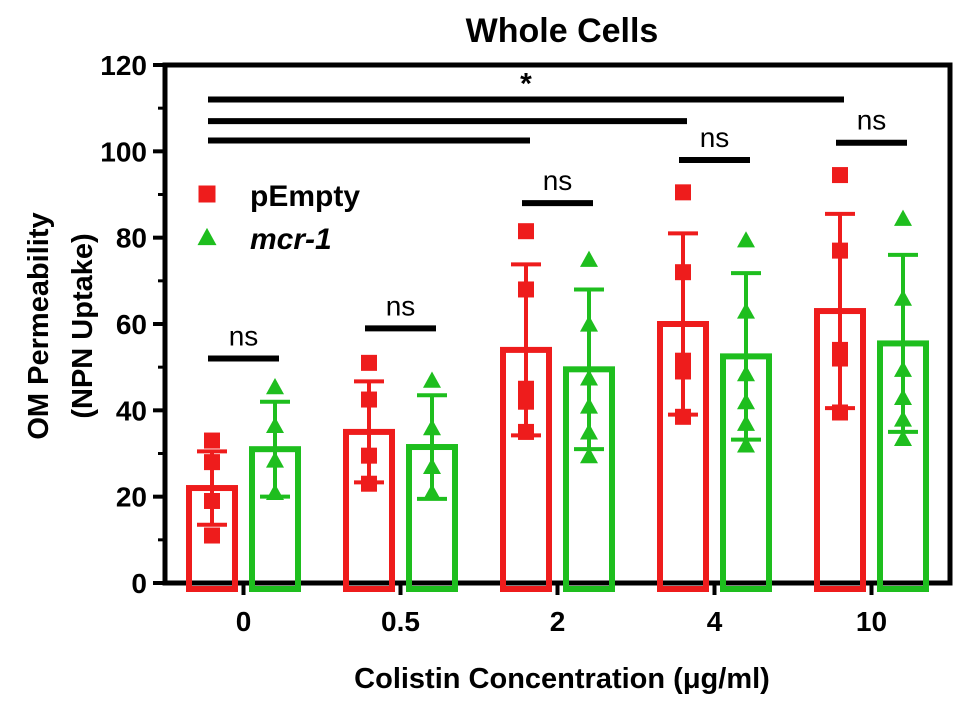  What do you see at coordinates (123, 151) in the screenshot?
I see `y-tick-label: 100` at bounding box center [123, 151].